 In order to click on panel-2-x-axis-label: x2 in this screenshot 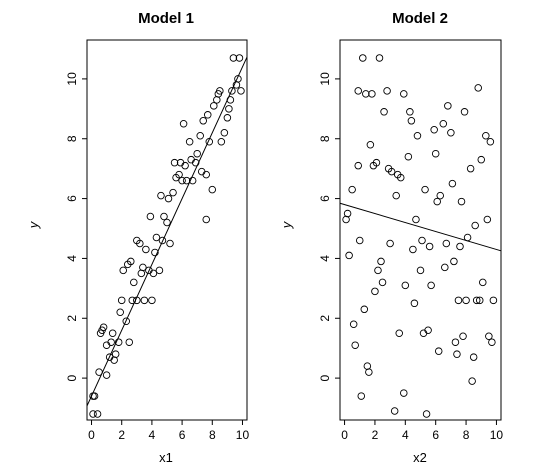, I will do `click(420, 457)`.